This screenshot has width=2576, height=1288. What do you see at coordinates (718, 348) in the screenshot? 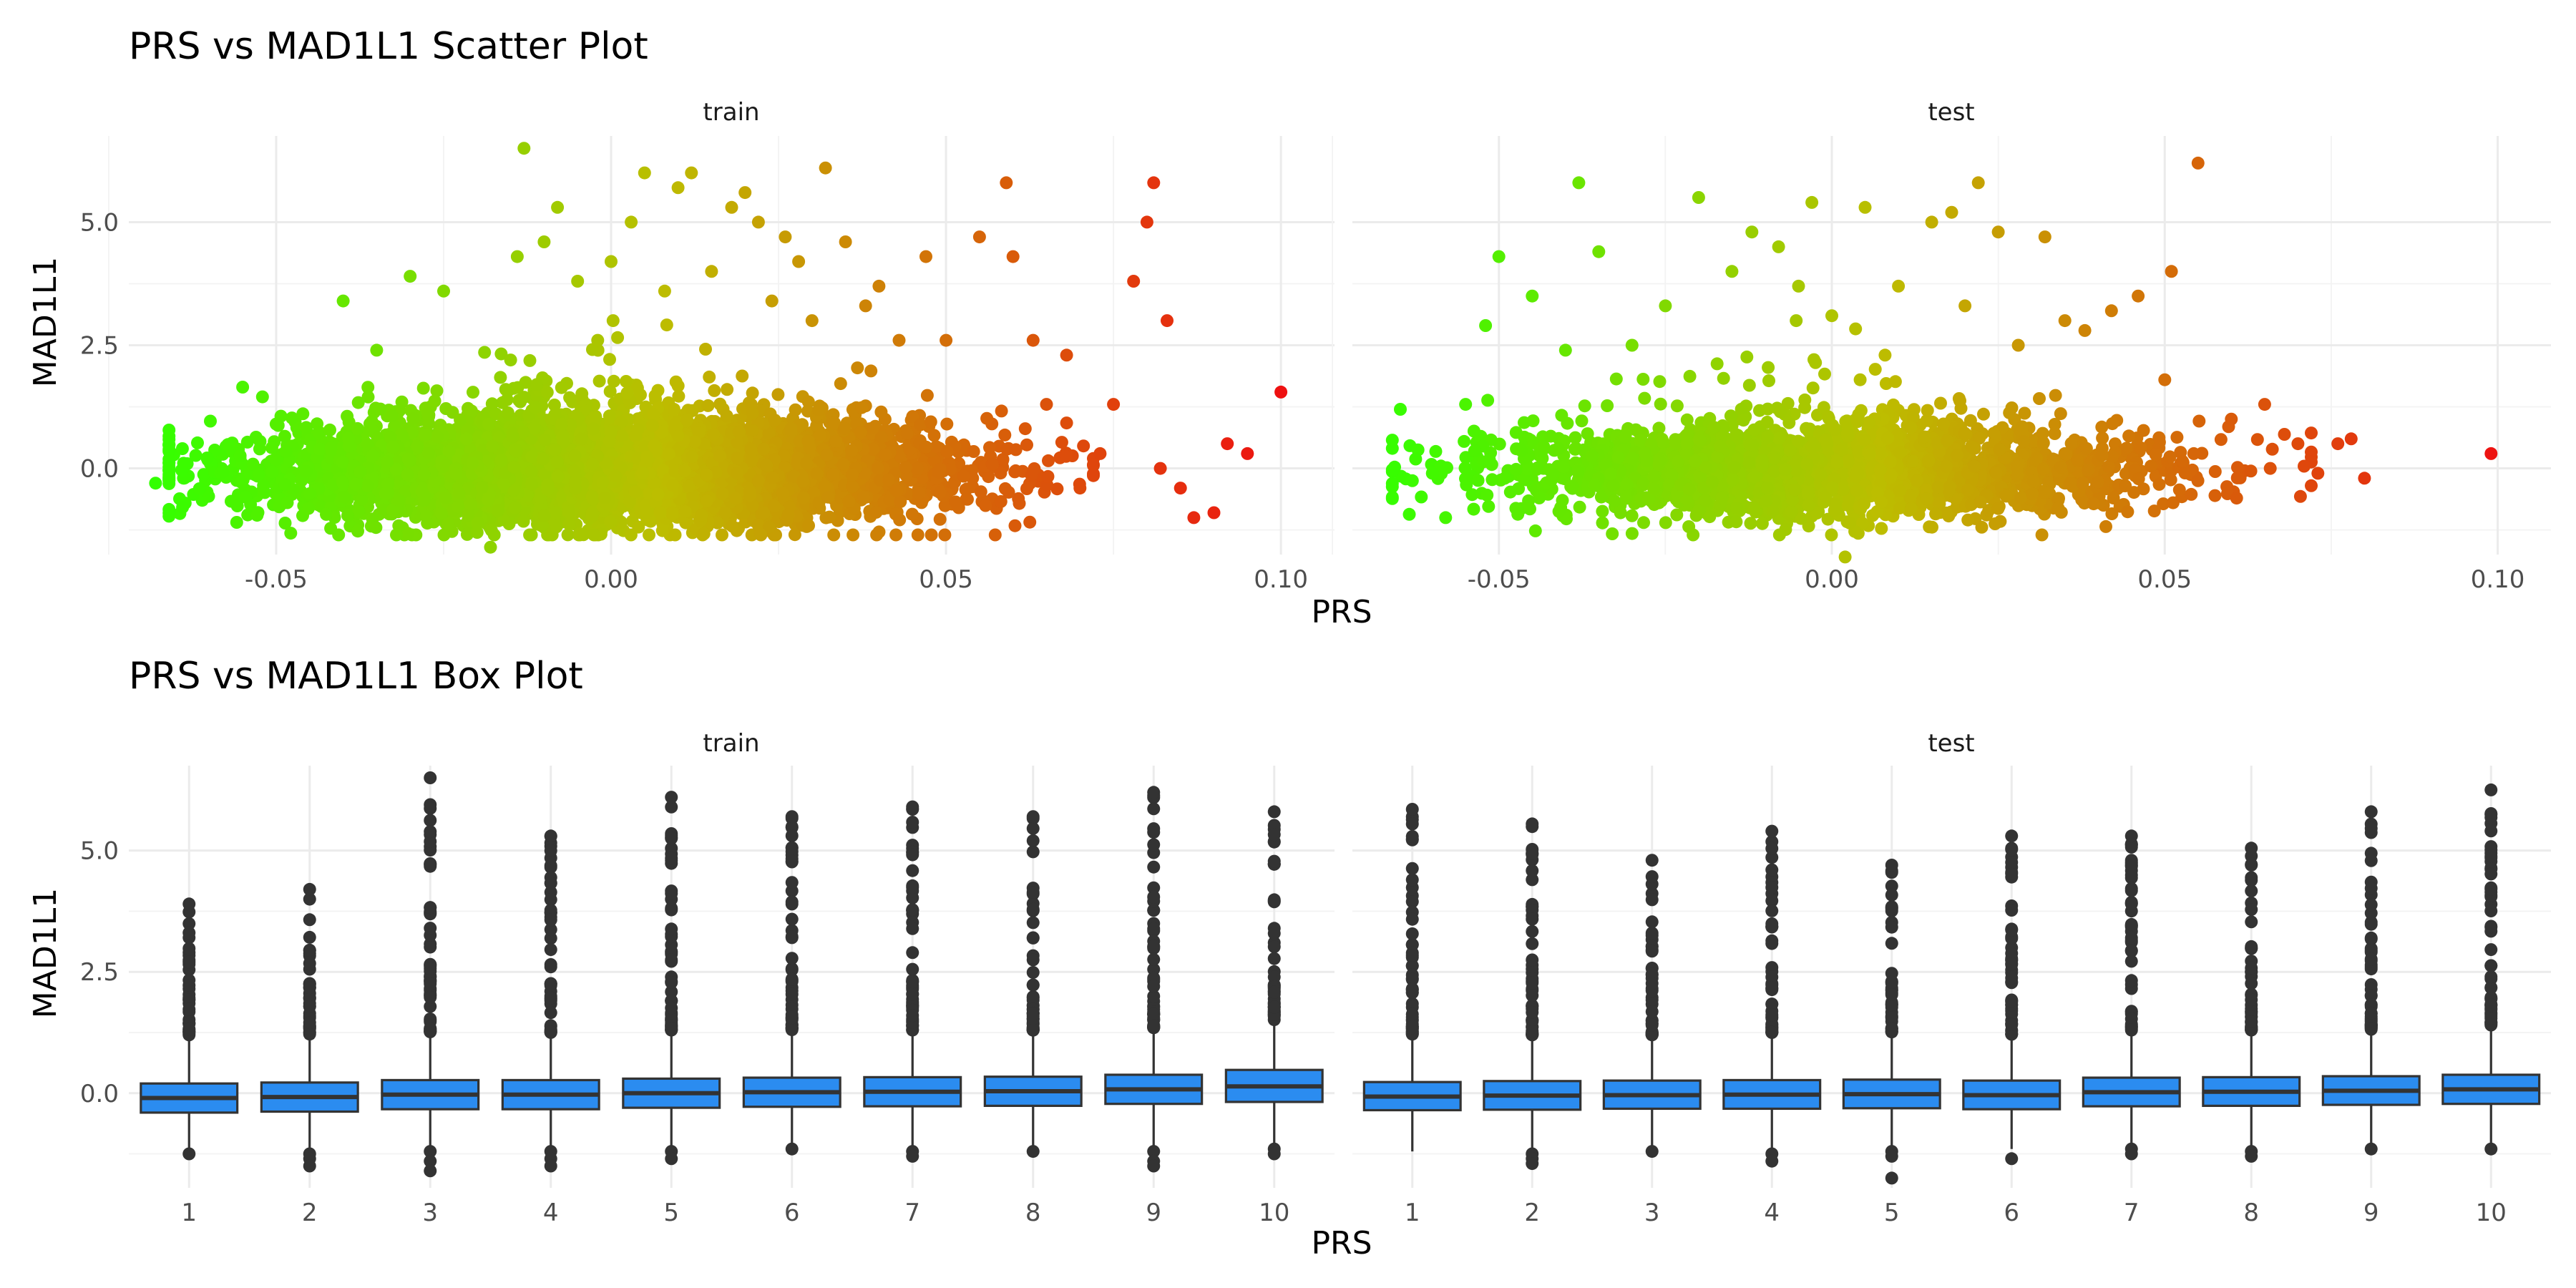
I see `scatter-train-points` at bounding box center [718, 348].